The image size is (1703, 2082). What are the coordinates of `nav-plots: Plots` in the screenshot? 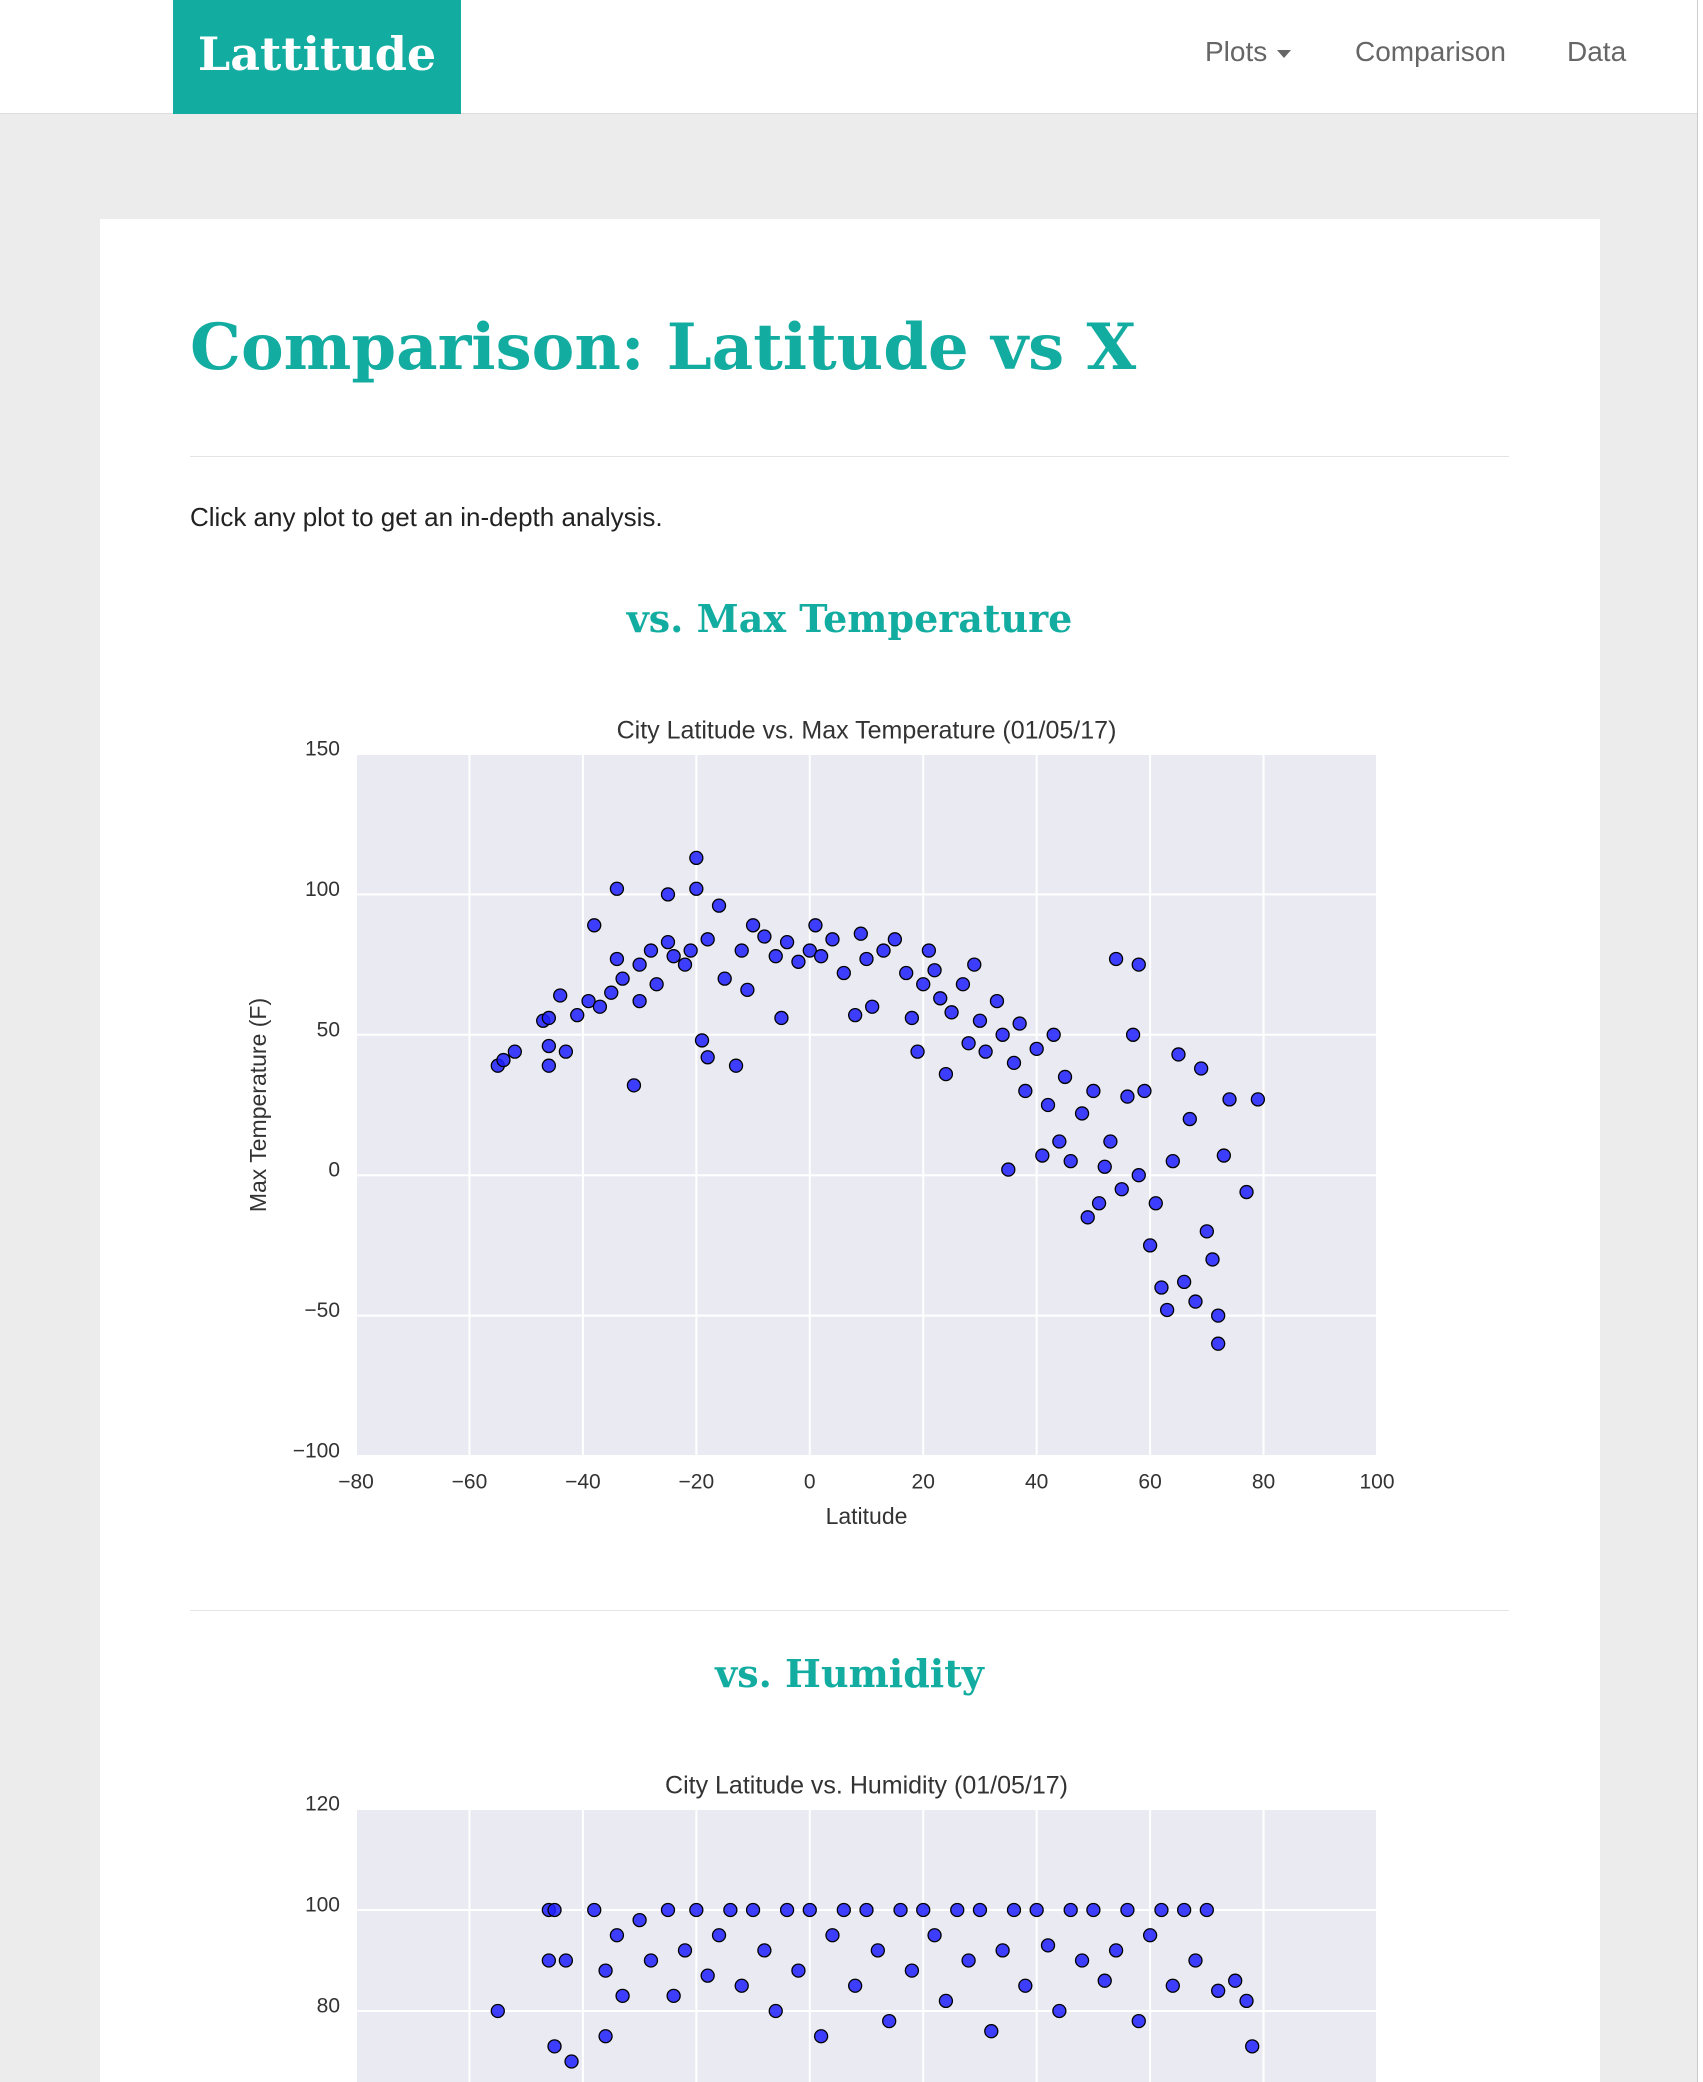 It's located at (1248, 52).